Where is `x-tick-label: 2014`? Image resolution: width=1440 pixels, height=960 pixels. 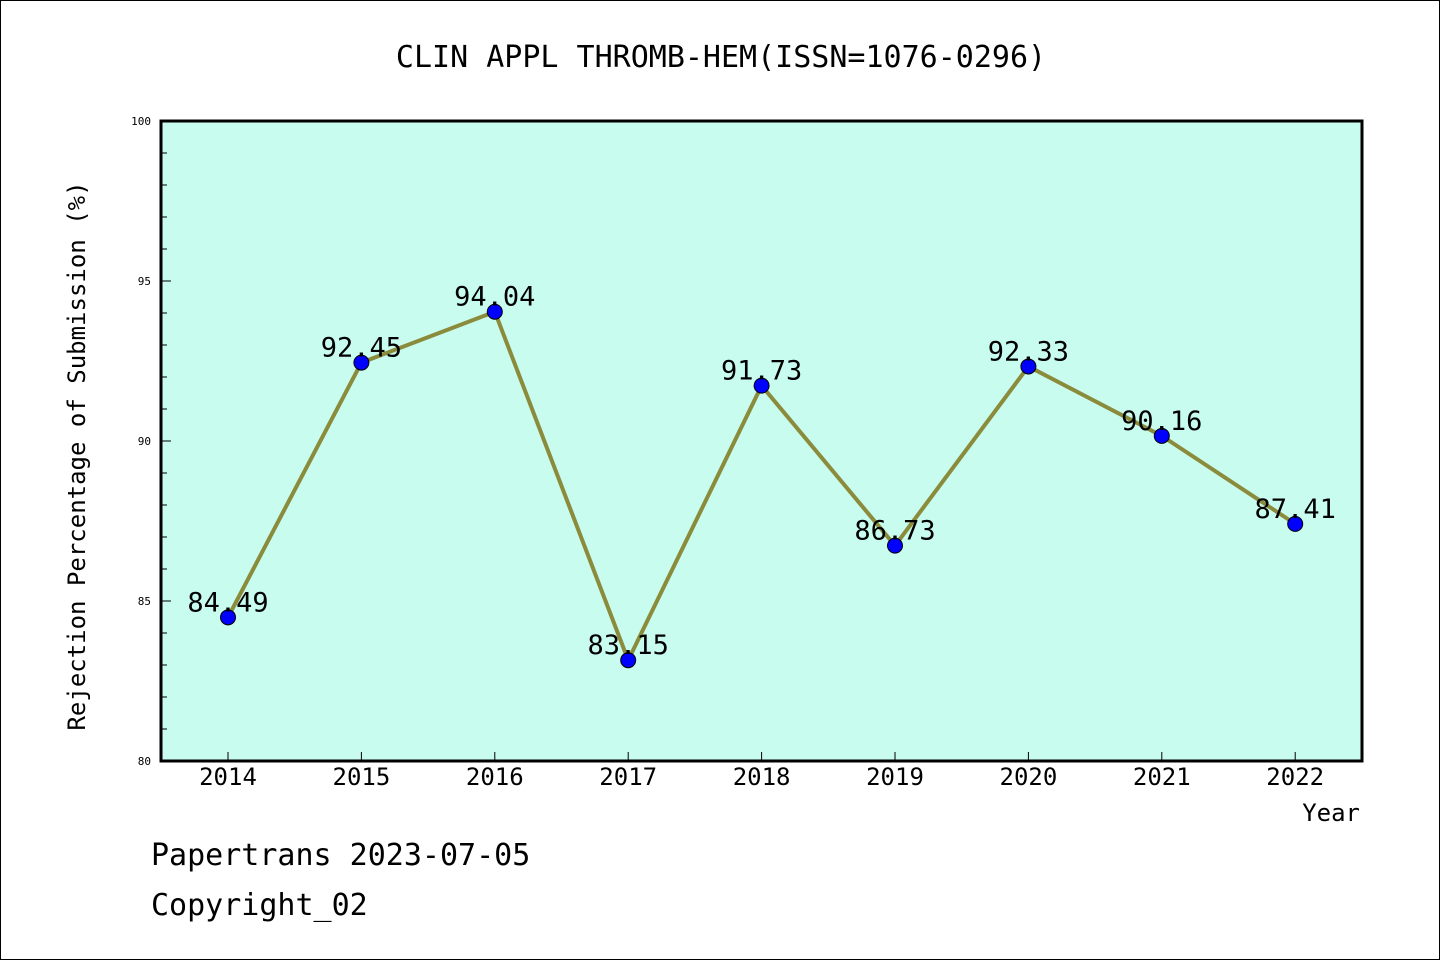 x-tick-label: 2014 is located at coordinates (228, 777).